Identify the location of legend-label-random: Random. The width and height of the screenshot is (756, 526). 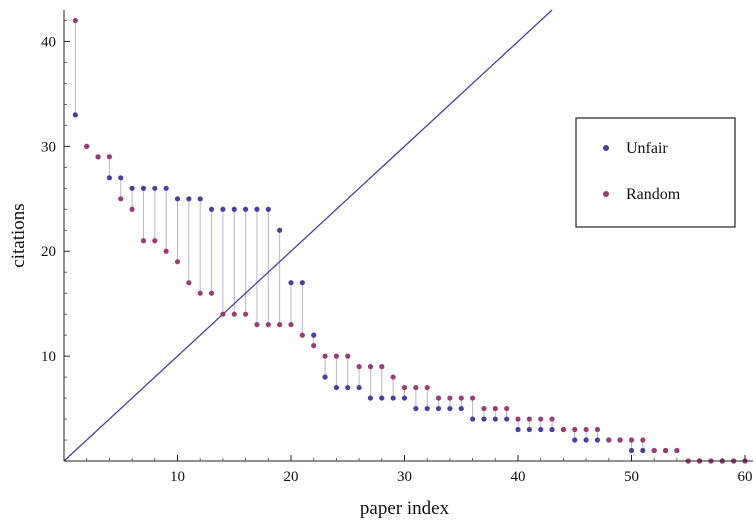
(653, 194).